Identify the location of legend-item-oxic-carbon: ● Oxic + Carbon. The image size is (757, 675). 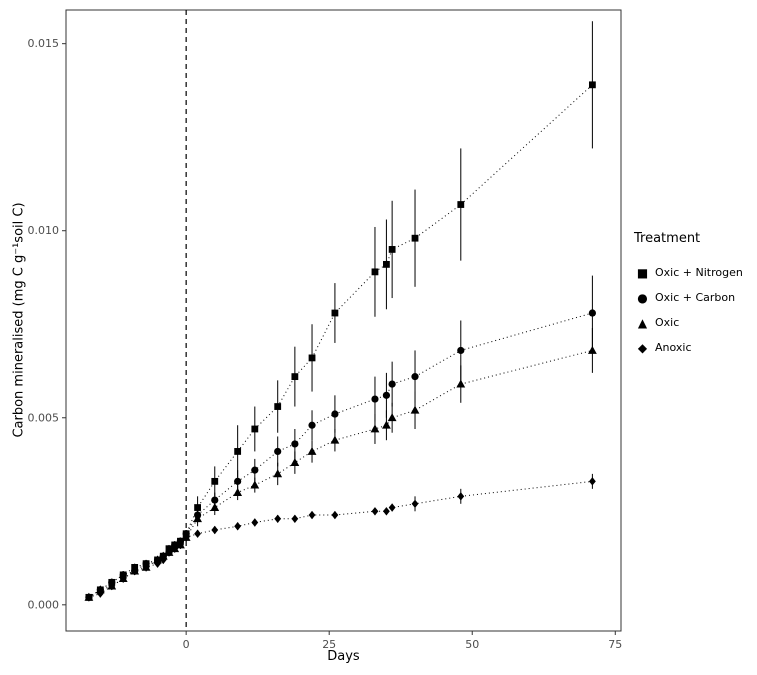
(688, 297).